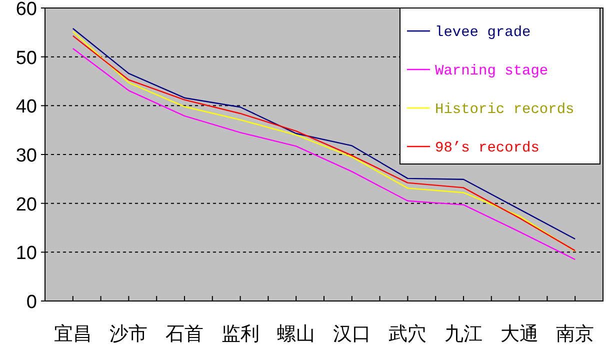  I want to click on x-tick-label: 南京, so click(575, 334).